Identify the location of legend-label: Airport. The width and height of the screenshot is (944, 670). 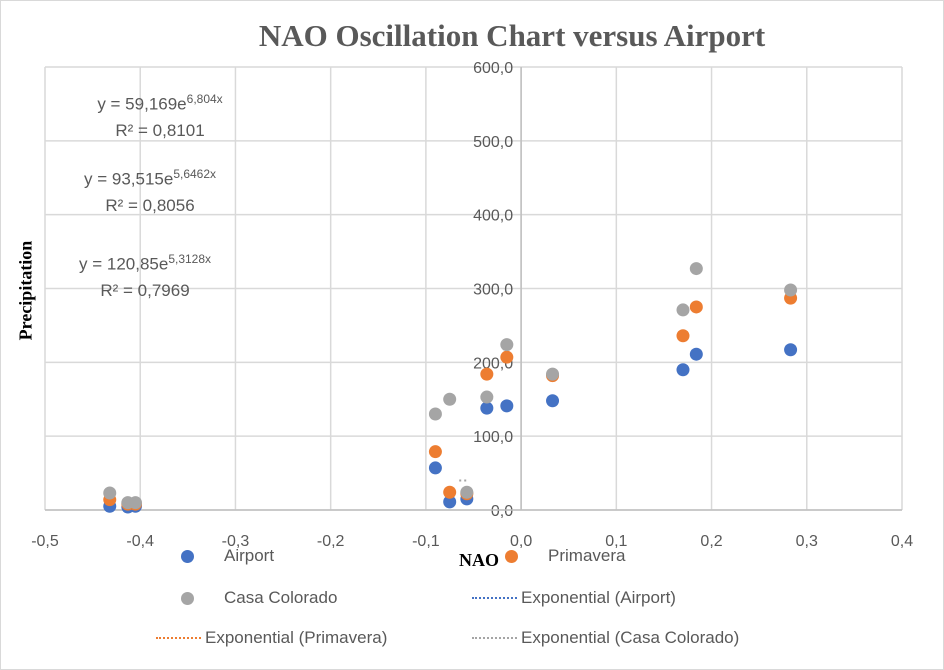
(249, 555).